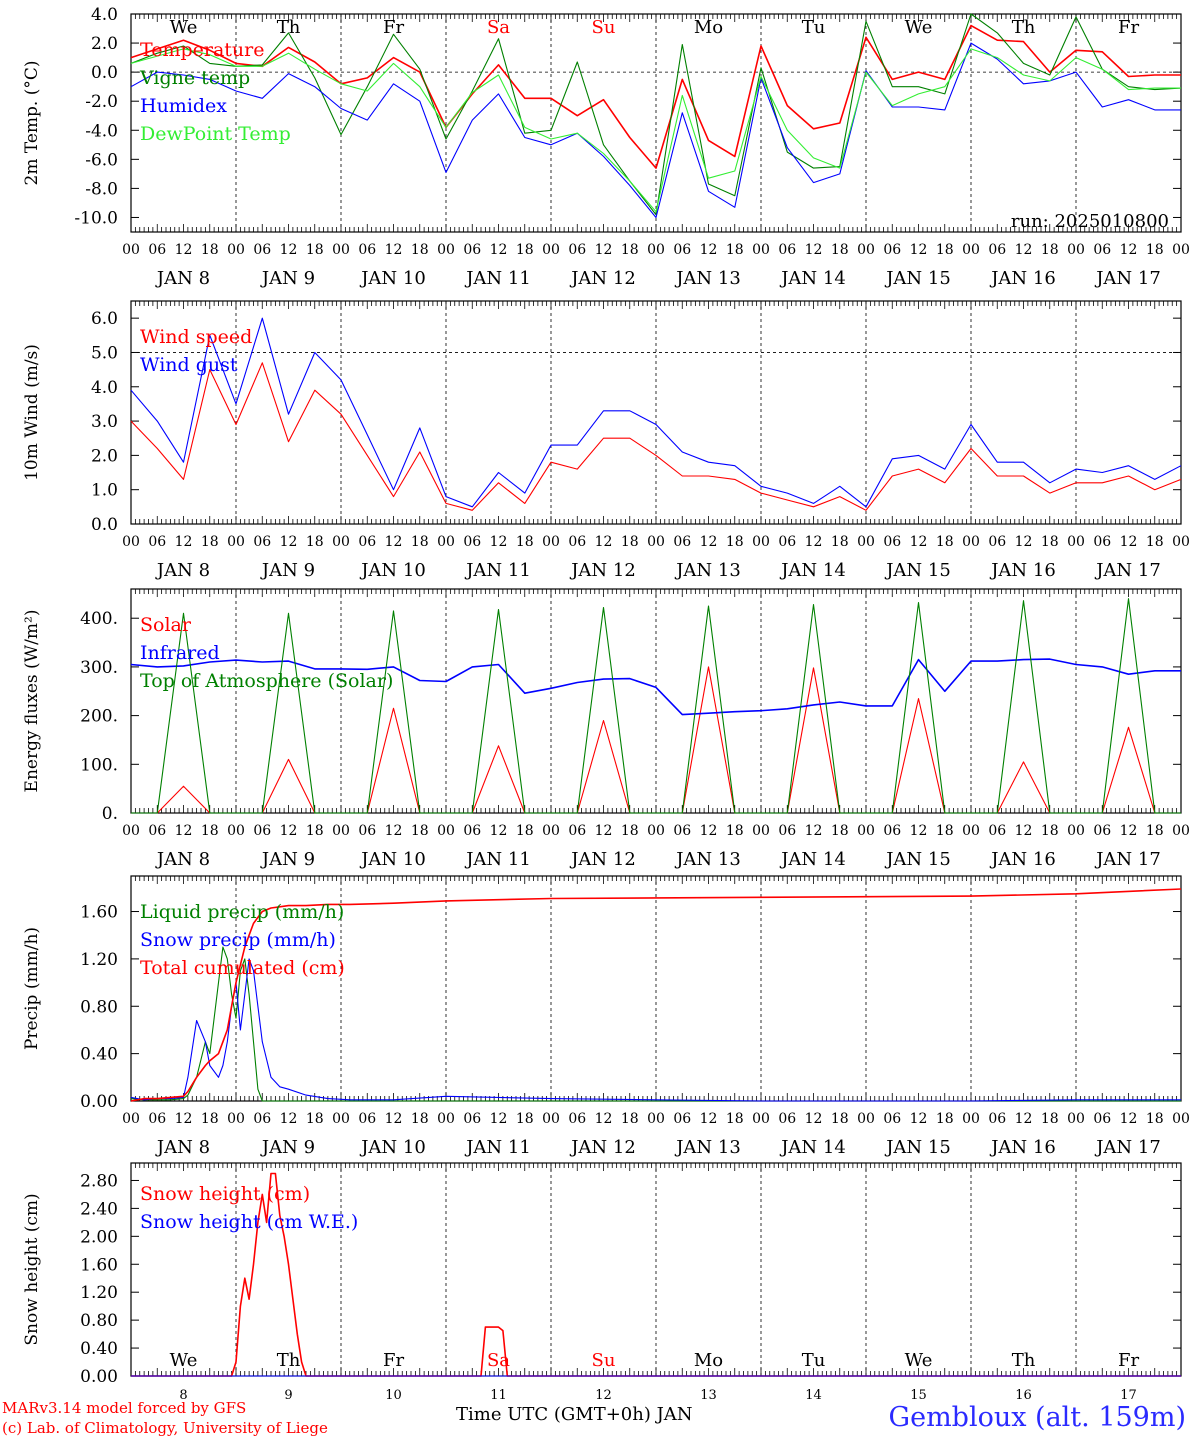 This screenshot has height=1440, width=1194. What do you see at coordinates (99, 1349) in the screenshot?
I see `y-tick-label: 0.40` at bounding box center [99, 1349].